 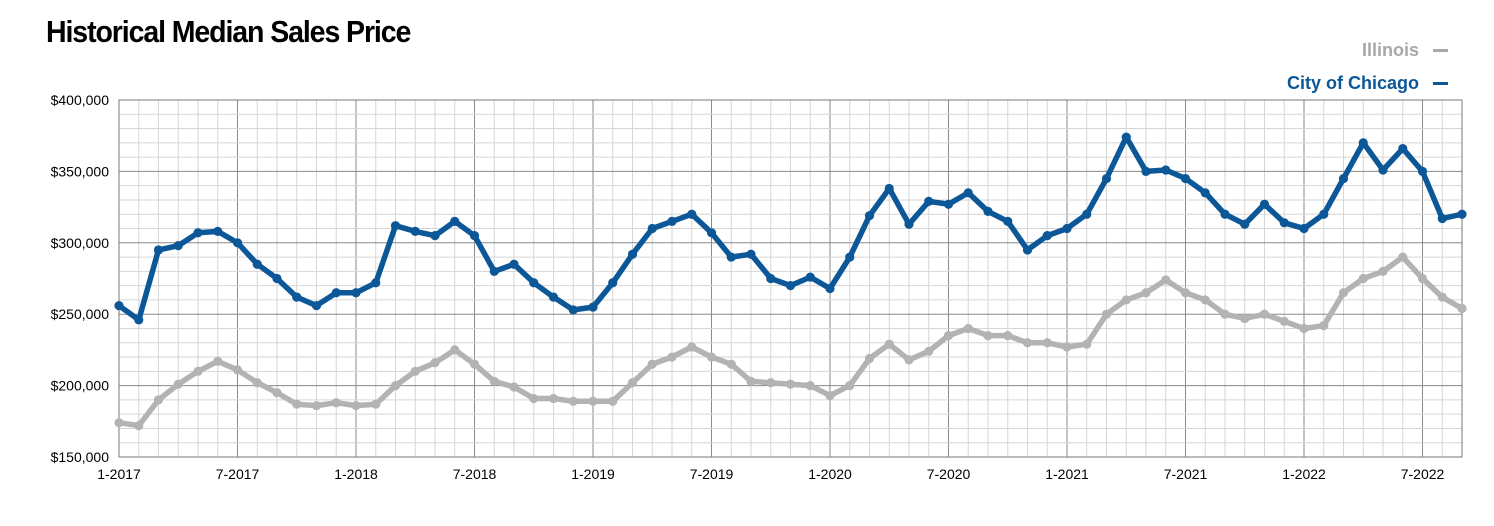 What do you see at coordinates (1440, 50) in the screenshot?
I see `legend-swatch-illinois` at bounding box center [1440, 50].